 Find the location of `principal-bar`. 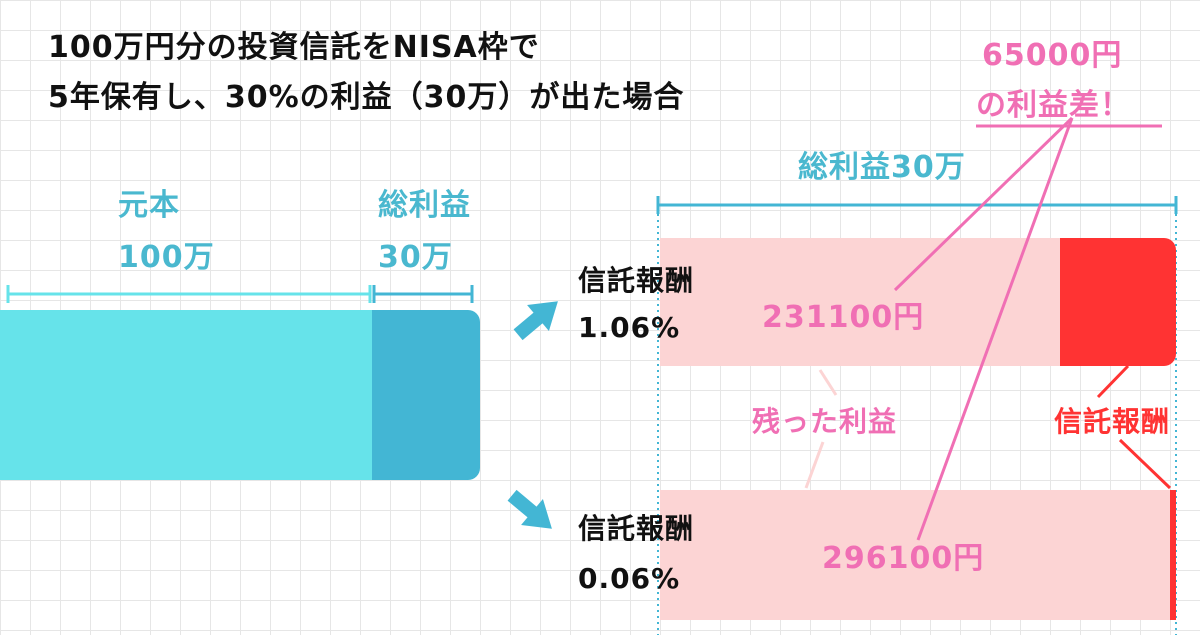

principal-bar is located at coordinates (186, 395).